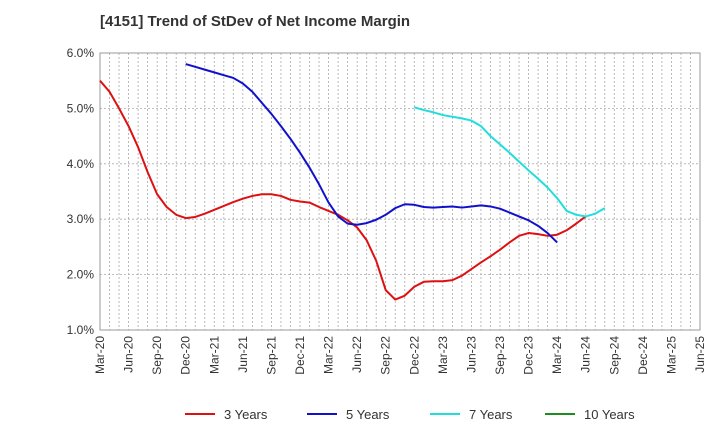 The image size is (720, 440). What do you see at coordinates (129, 354) in the screenshot?
I see `x-tick-label: Jun-20` at bounding box center [129, 354].